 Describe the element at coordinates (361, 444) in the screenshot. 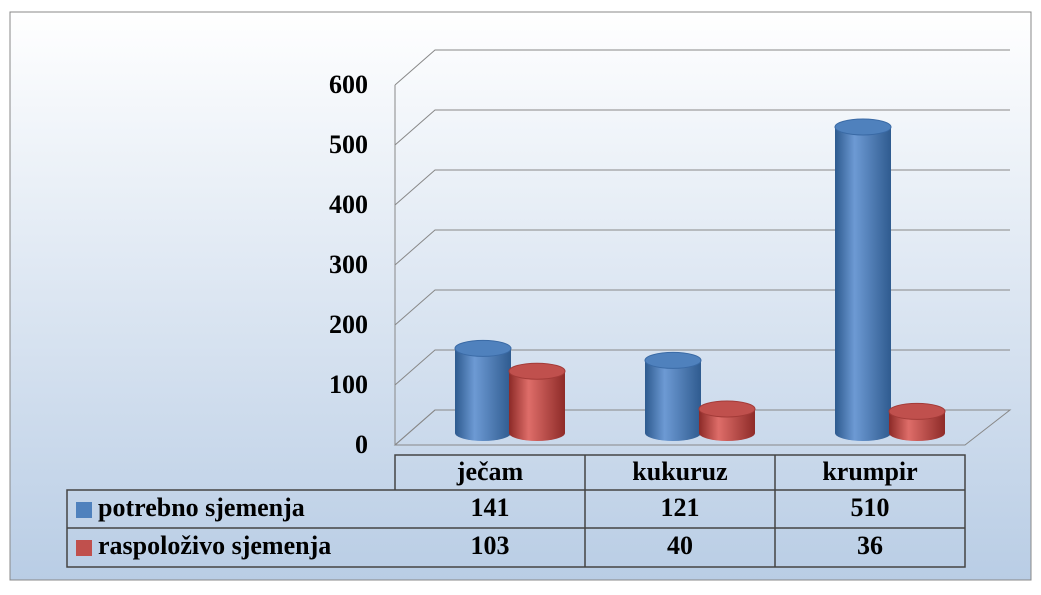

I see `y-tick-label: 0` at that location.